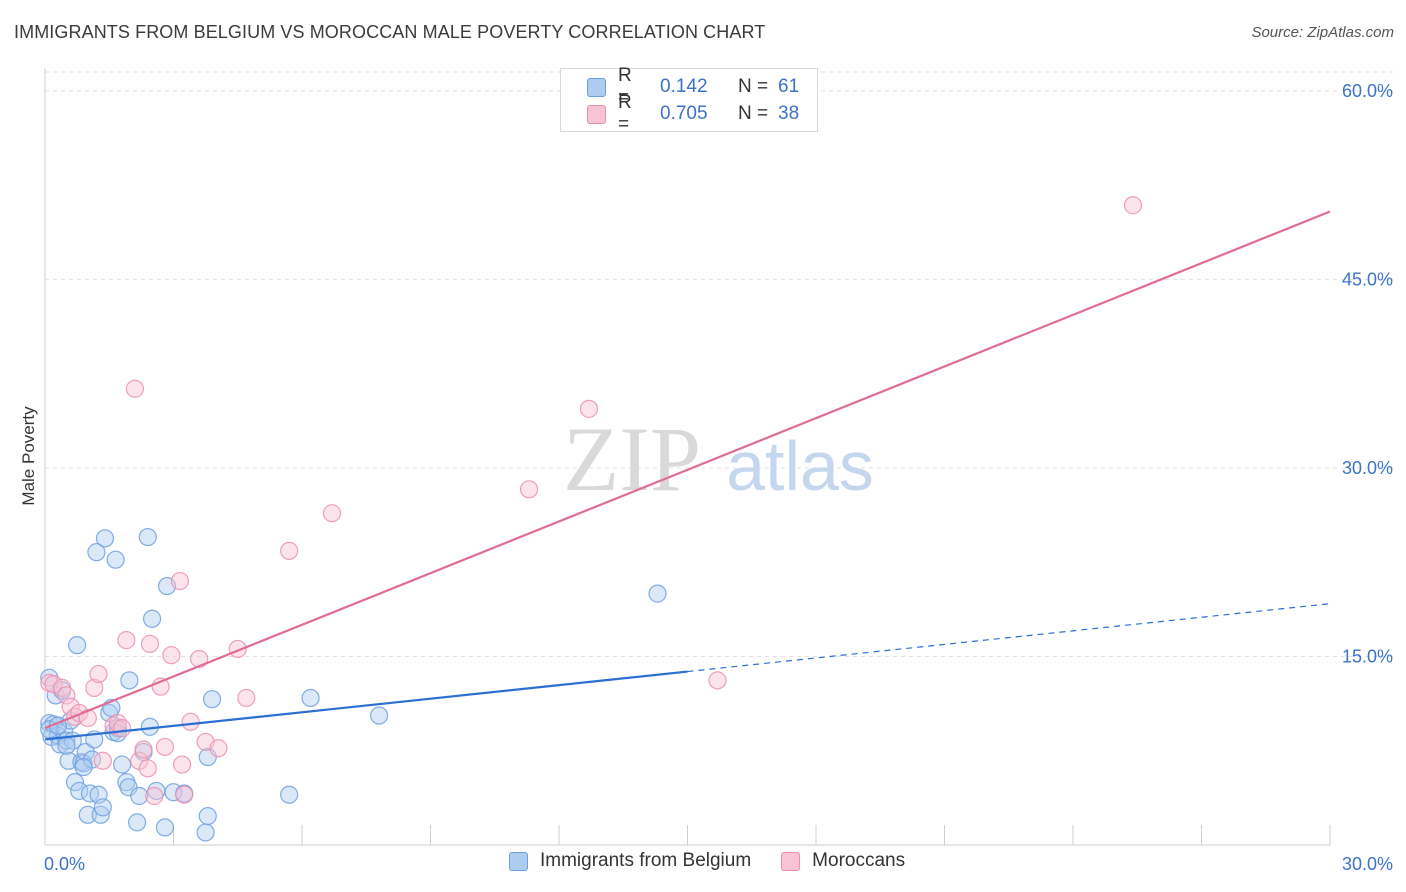  I want to click on stats-legend: R = 0.142 N = 61 R = 0.705 N = 38, so click(689, 100).